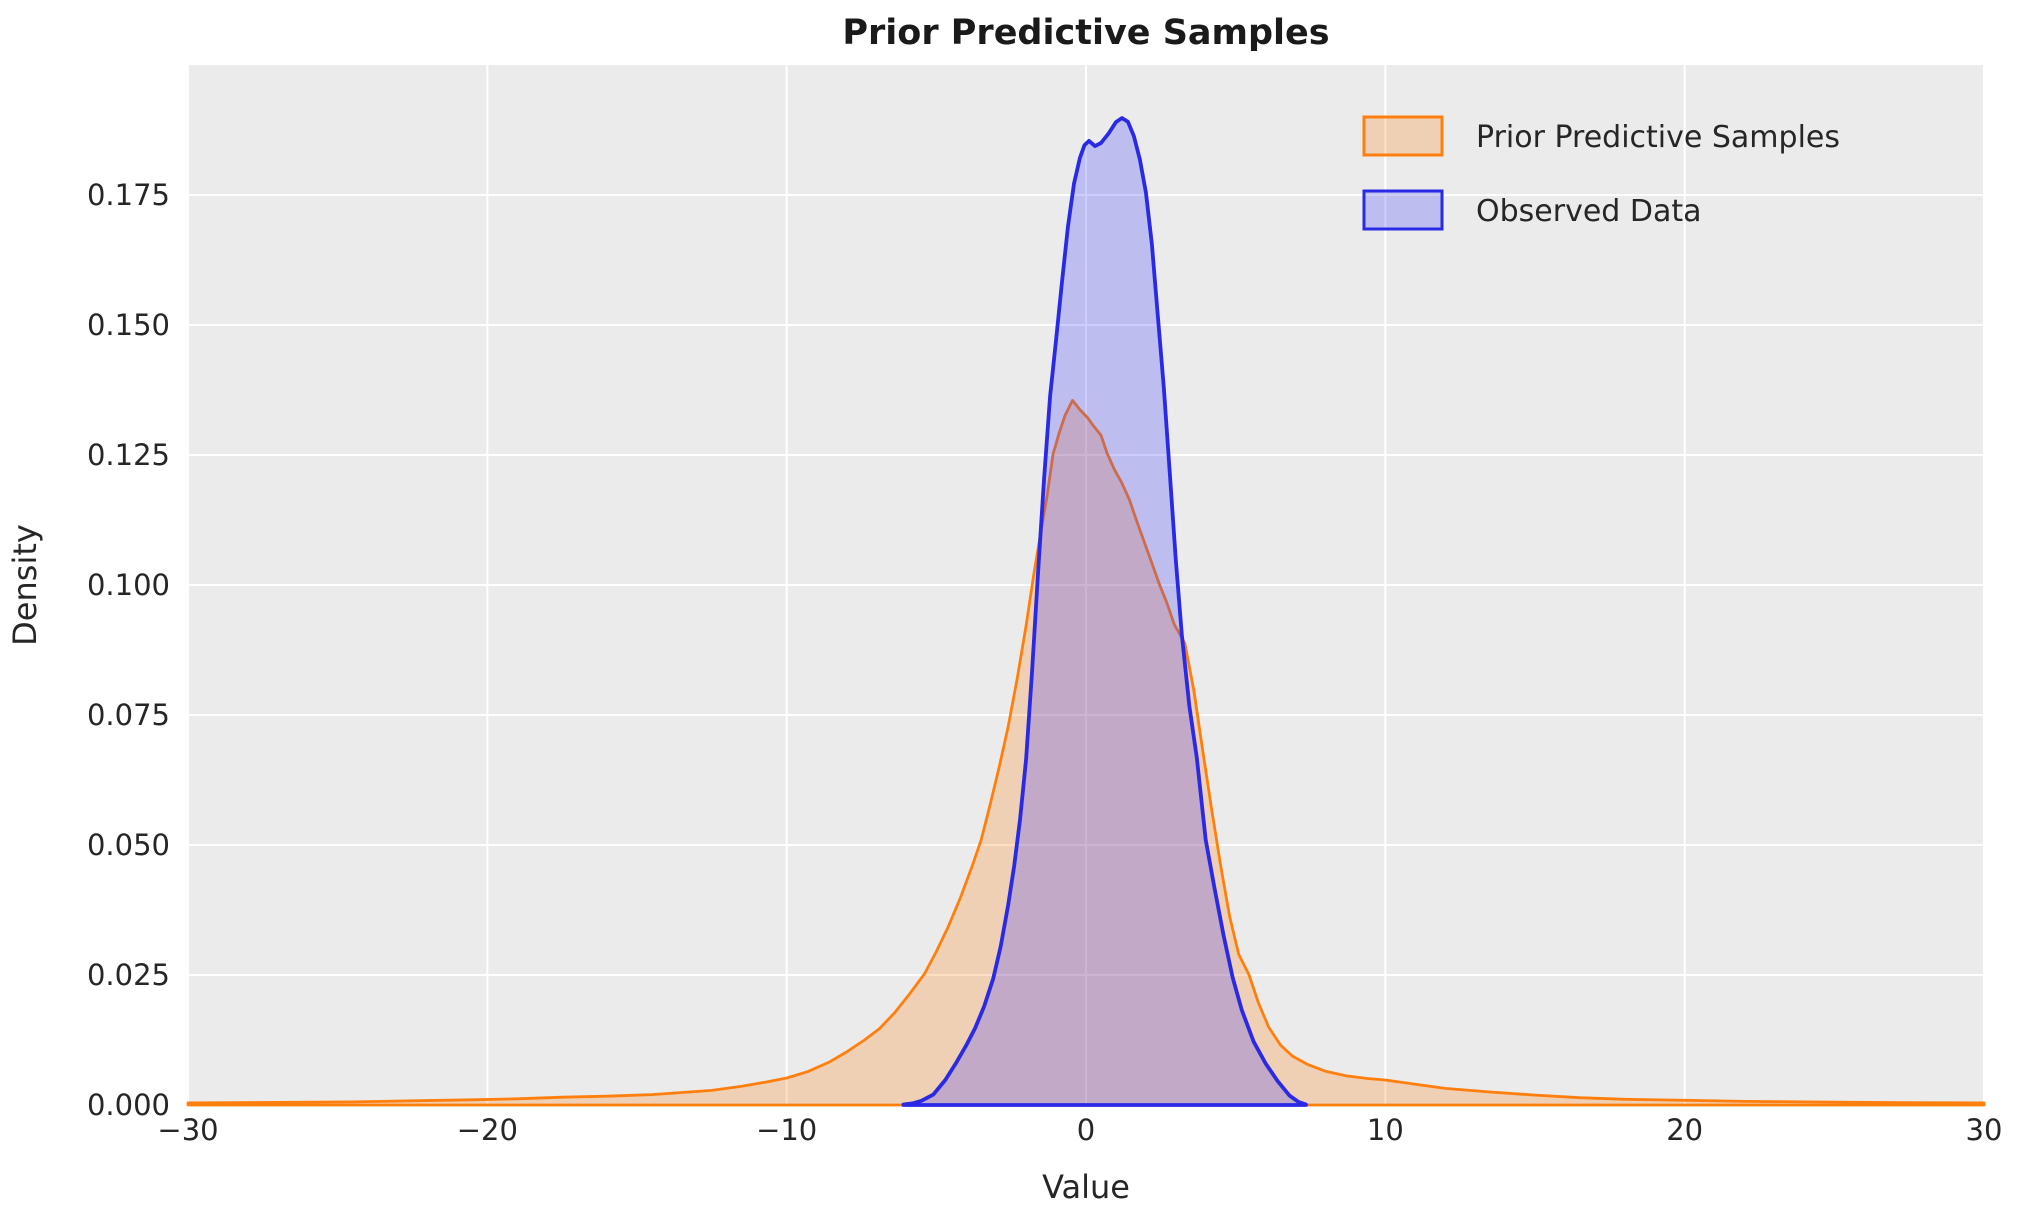 Image resolution: width=2023 pixels, height=1223 pixels. I want to click on x-tick-label: −10, so click(786, 1130).